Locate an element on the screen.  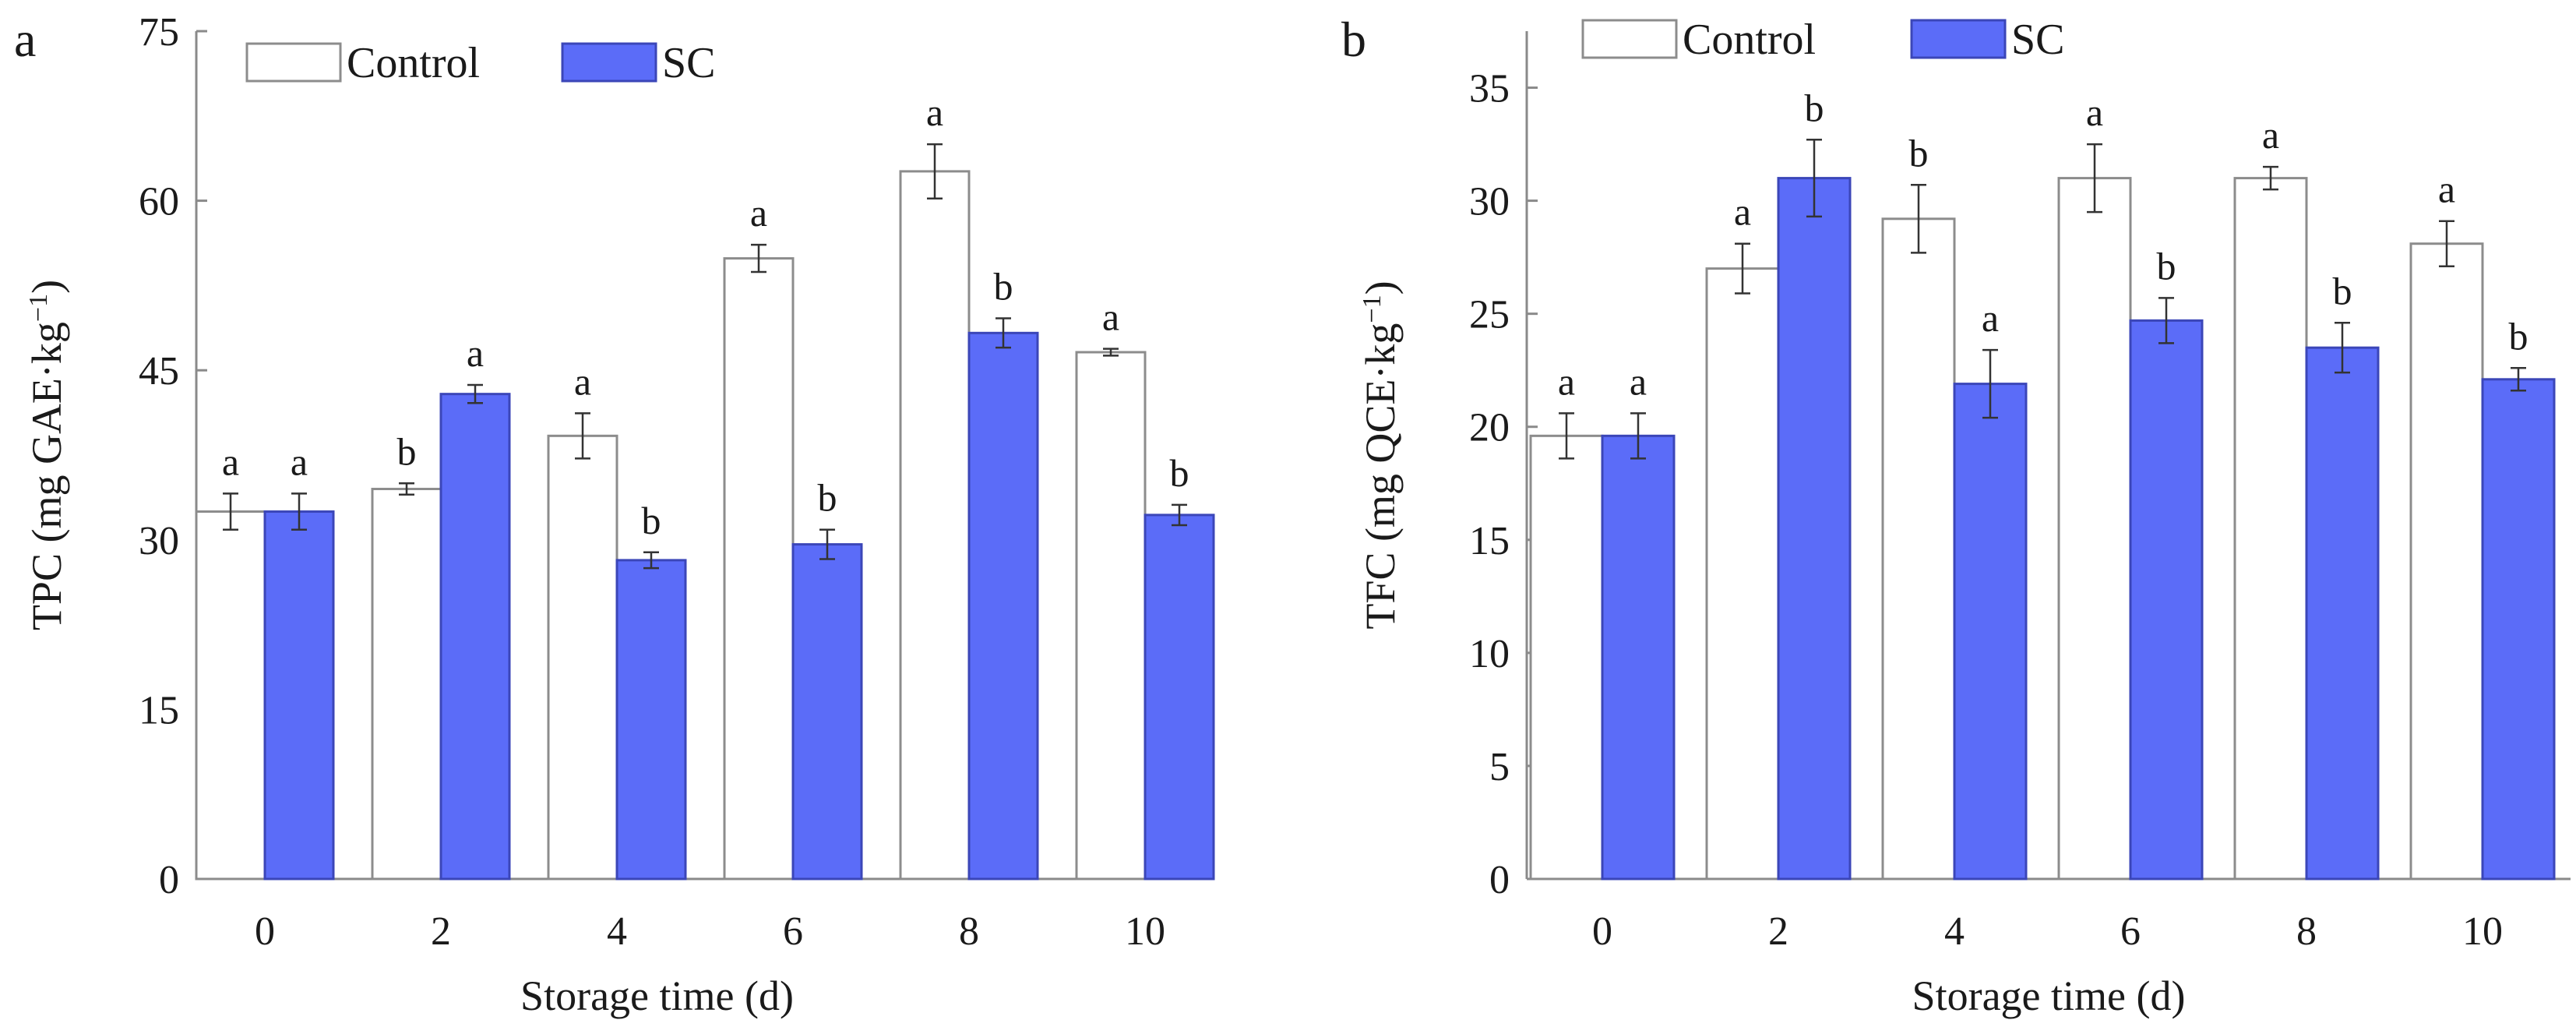
y-tick-label: 20 is located at coordinates (1489, 428).